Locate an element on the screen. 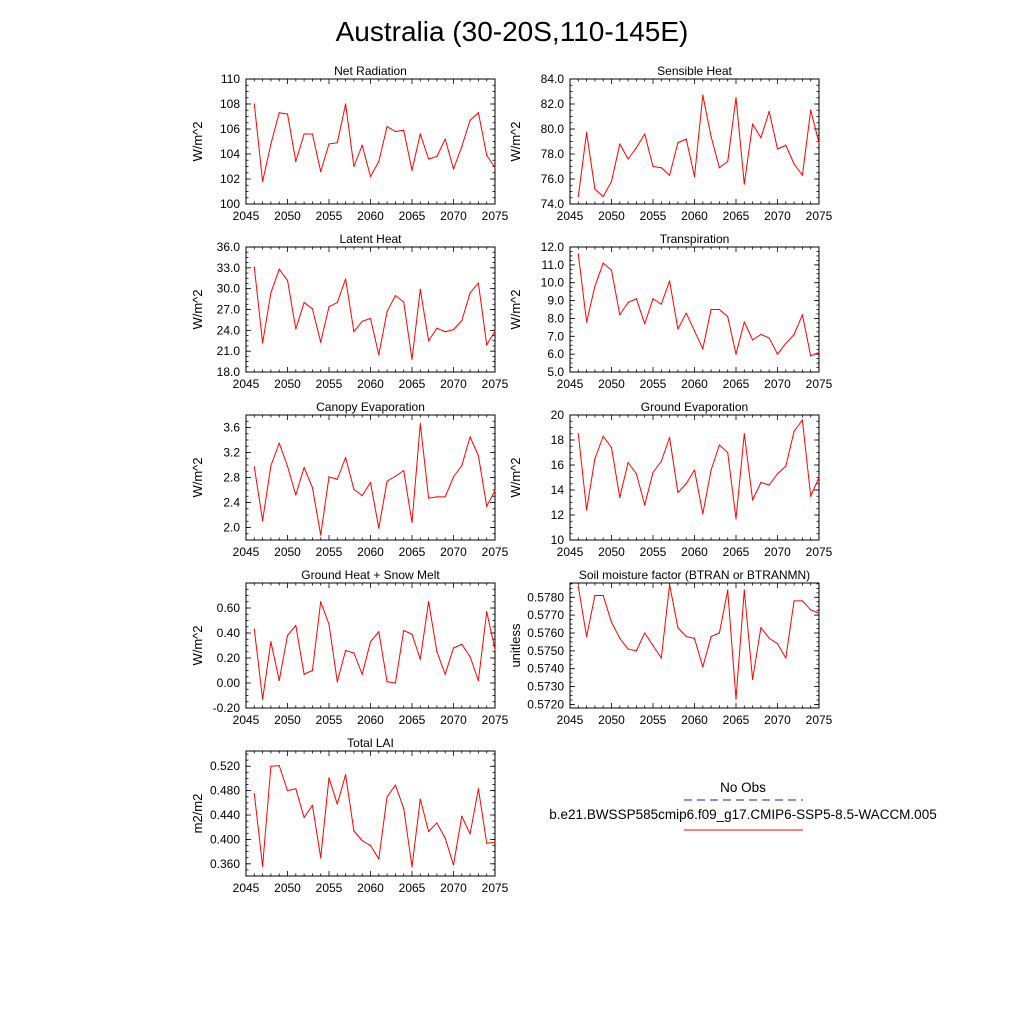  x-tick-label: 2065 is located at coordinates (736, 384).